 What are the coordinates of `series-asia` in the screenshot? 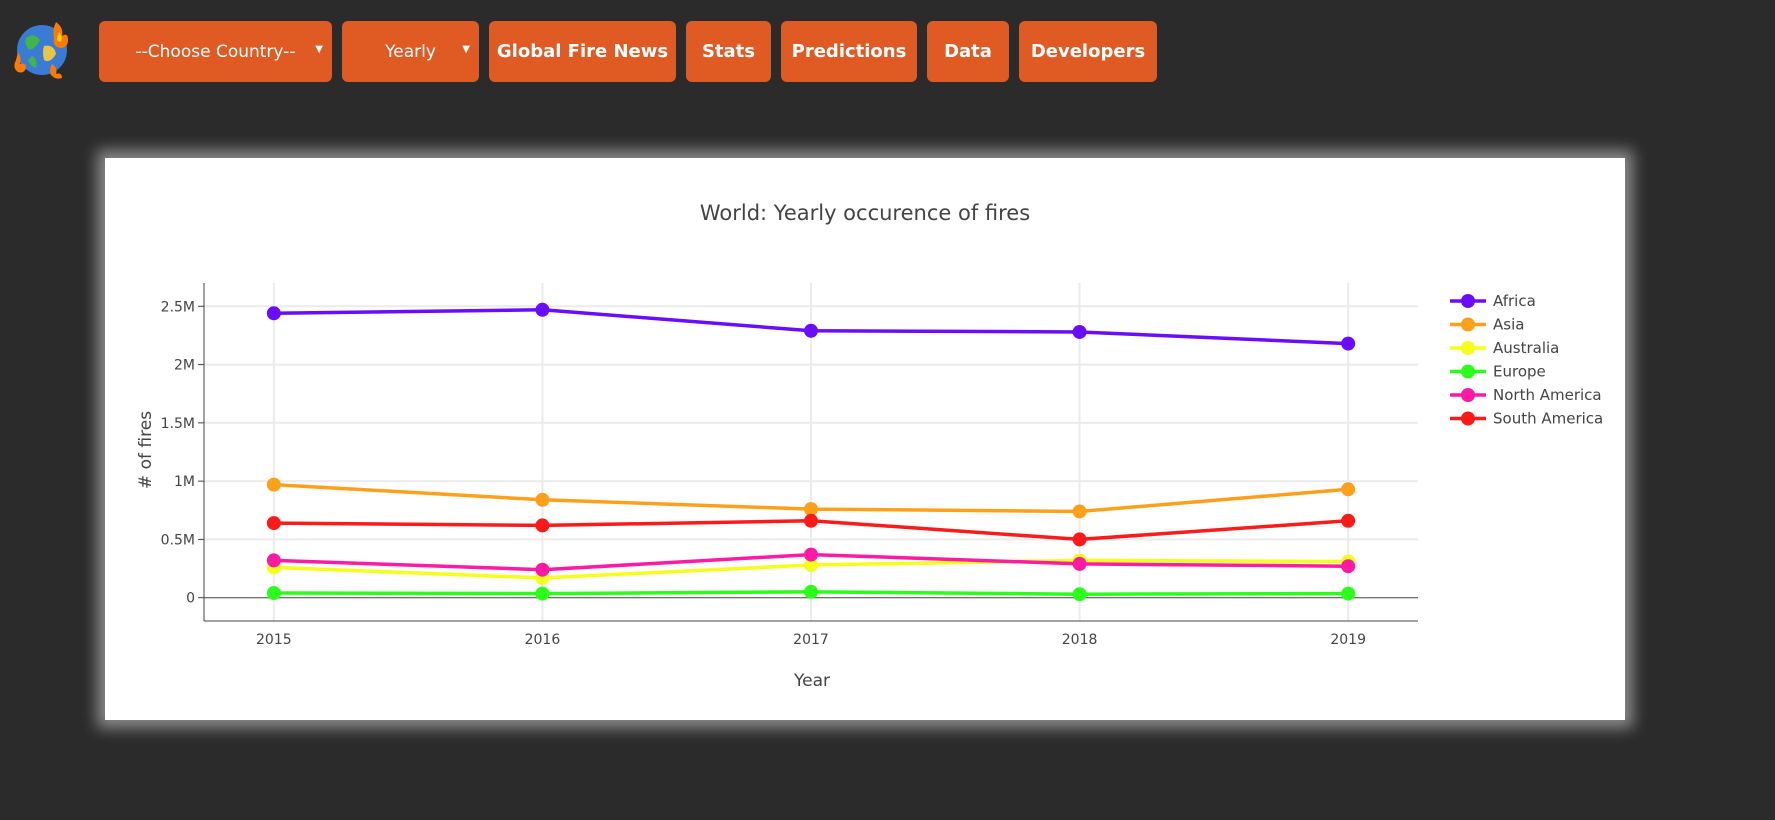 It's located at (811, 498).